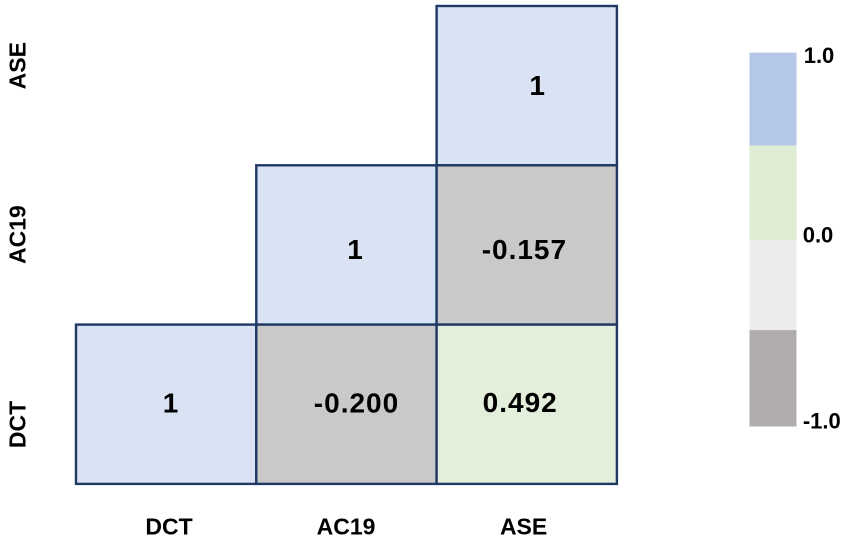 The height and width of the screenshot is (543, 847). Describe the element at coordinates (356, 402) in the screenshot. I see `svg-text: -0.200` at that location.